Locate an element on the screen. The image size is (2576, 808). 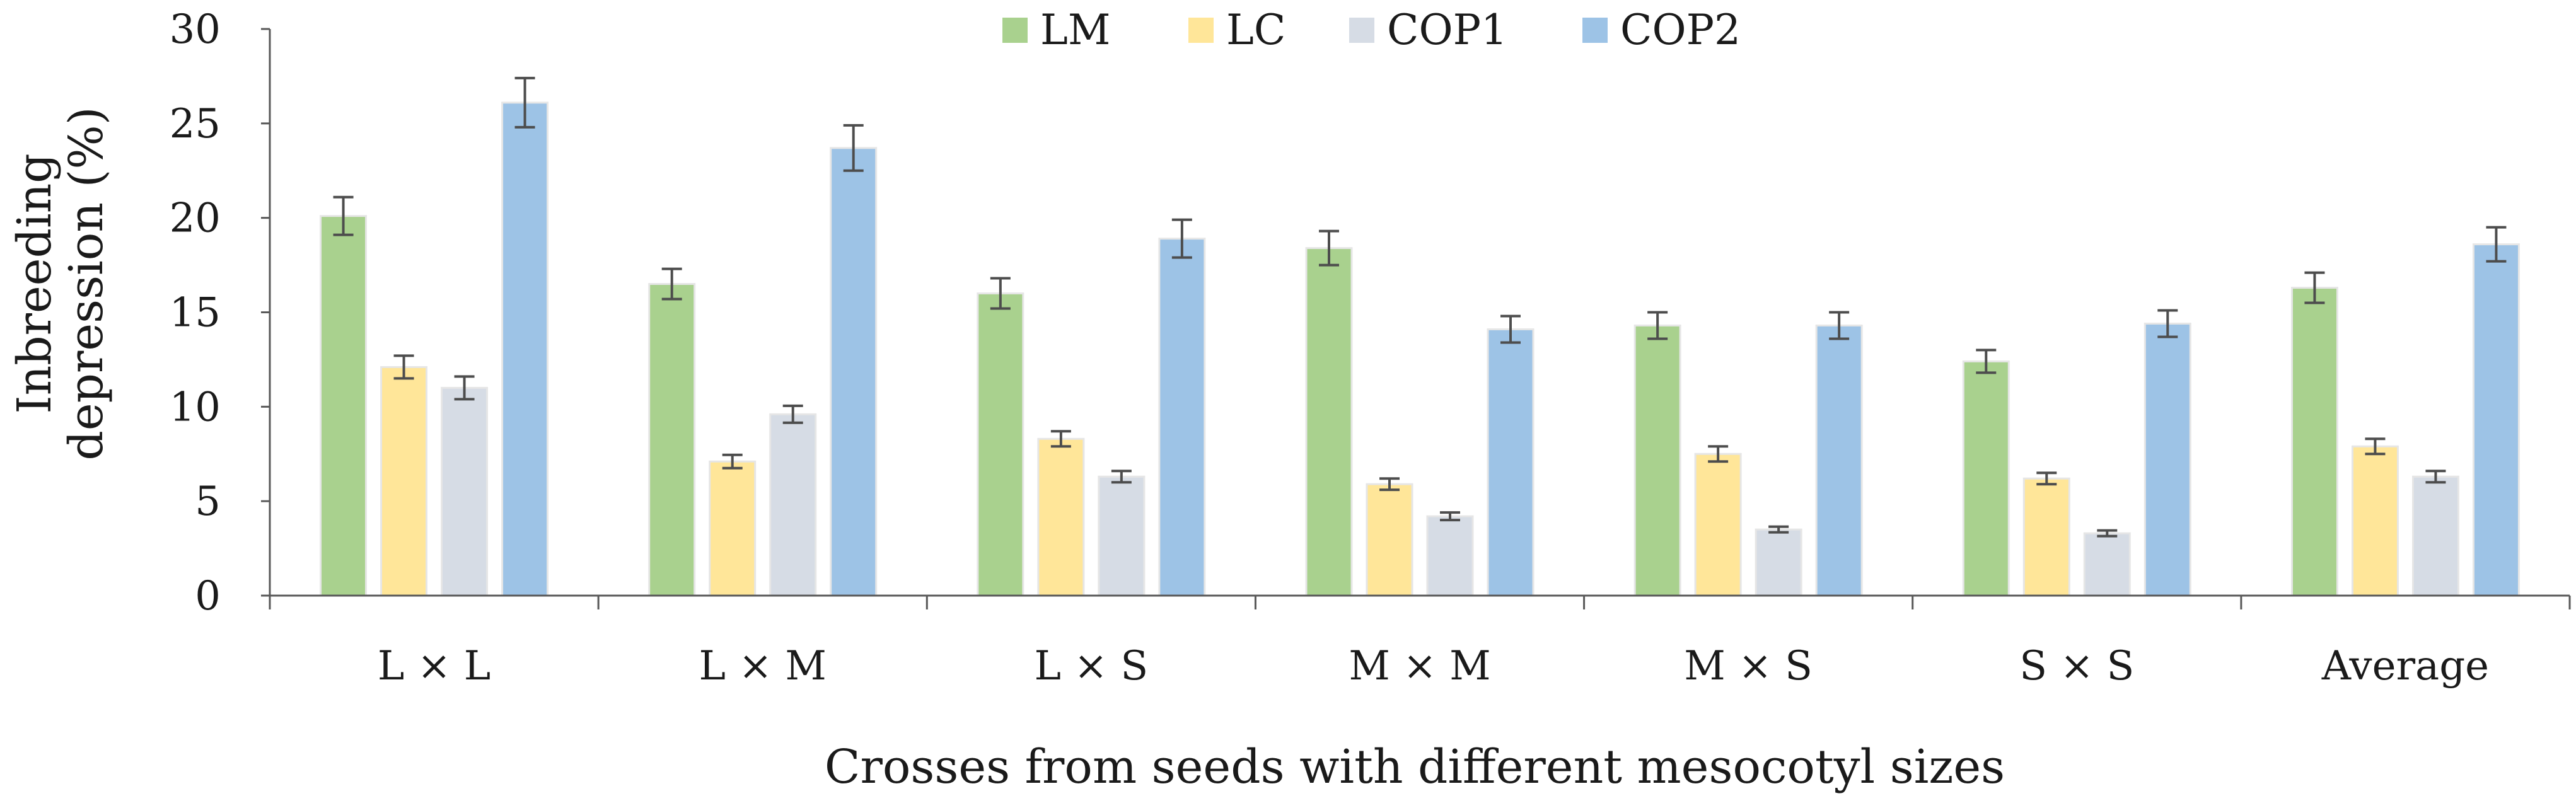
legend-swatch-lm is located at coordinates (1015, 30).